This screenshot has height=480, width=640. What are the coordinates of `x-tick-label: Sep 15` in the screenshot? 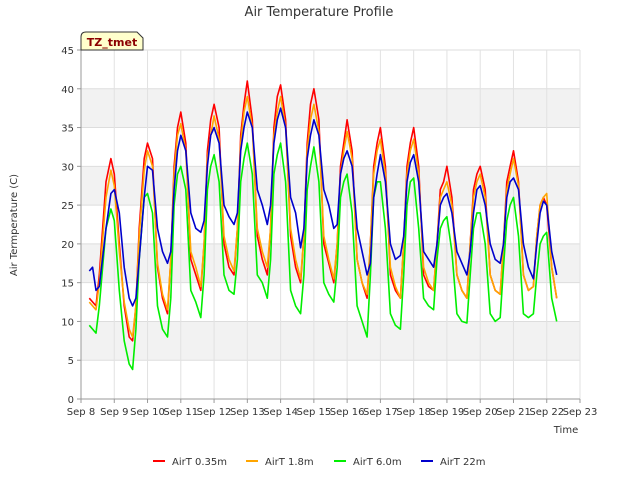 It's located at (313, 412).